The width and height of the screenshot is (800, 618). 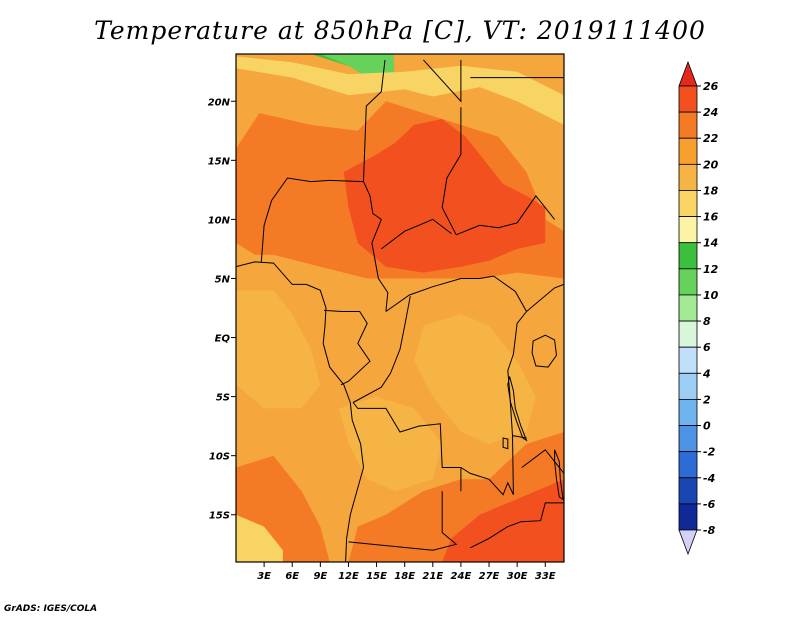 What do you see at coordinates (711, 190) in the screenshot?
I see `colorbar-label: 18` at bounding box center [711, 190].